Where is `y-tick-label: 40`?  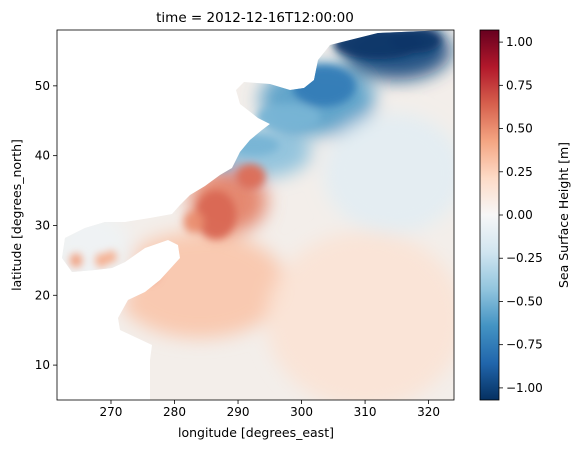
y-tick-label: 40 is located at coordinates (42, 156).